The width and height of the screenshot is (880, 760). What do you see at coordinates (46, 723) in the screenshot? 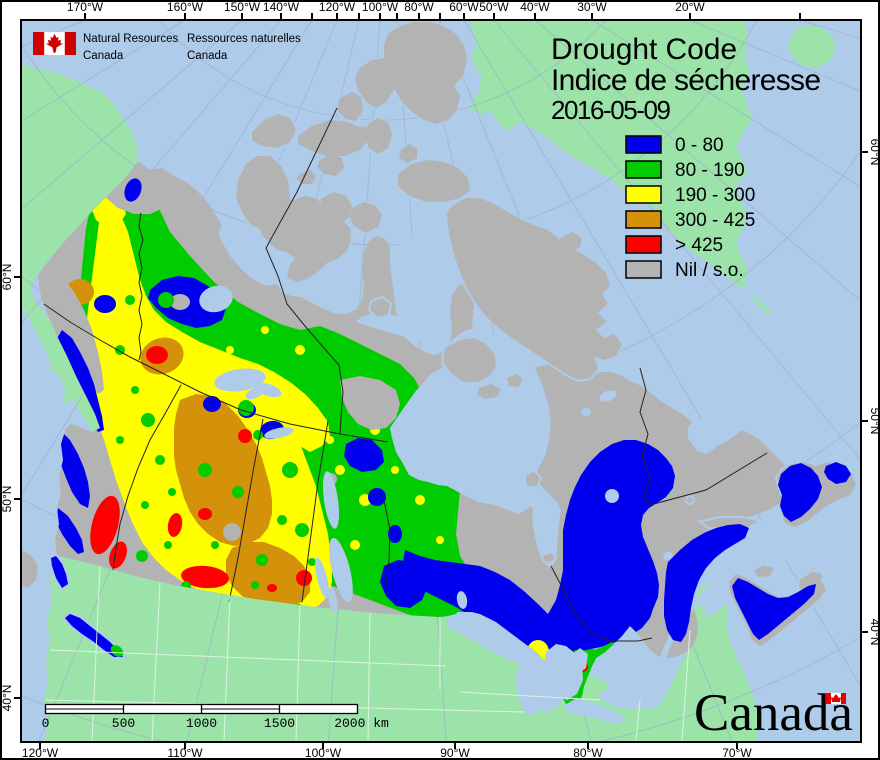
I see `svg-text: 0` at bounding box center [46, 723].